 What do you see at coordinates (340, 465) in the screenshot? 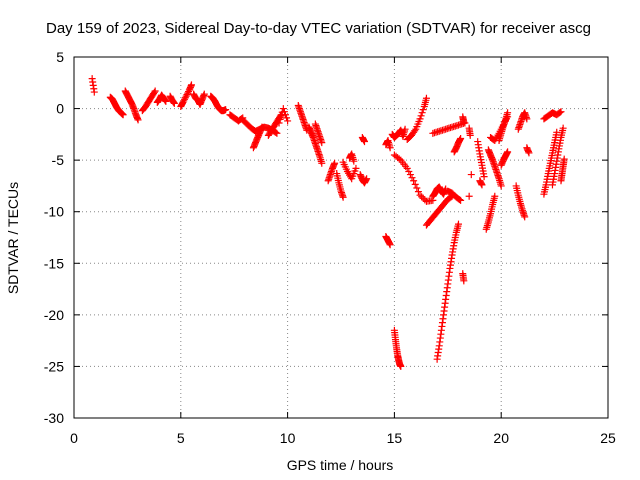
I see `x-axis-label: GPS time / hours` at bounding box center [340, 465].